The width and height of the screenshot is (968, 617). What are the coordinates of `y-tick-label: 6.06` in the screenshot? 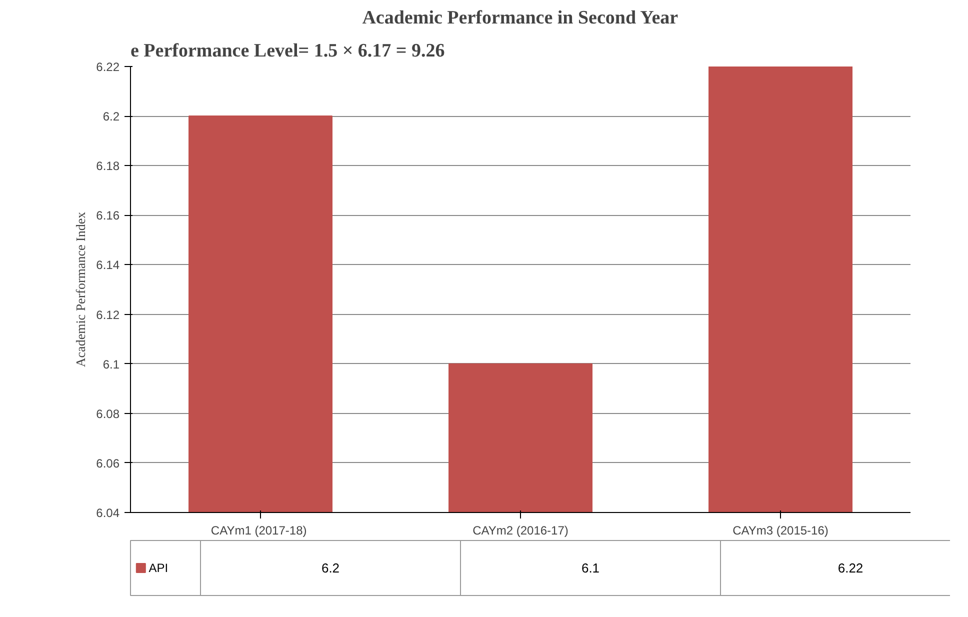 It's located at (108, 463).